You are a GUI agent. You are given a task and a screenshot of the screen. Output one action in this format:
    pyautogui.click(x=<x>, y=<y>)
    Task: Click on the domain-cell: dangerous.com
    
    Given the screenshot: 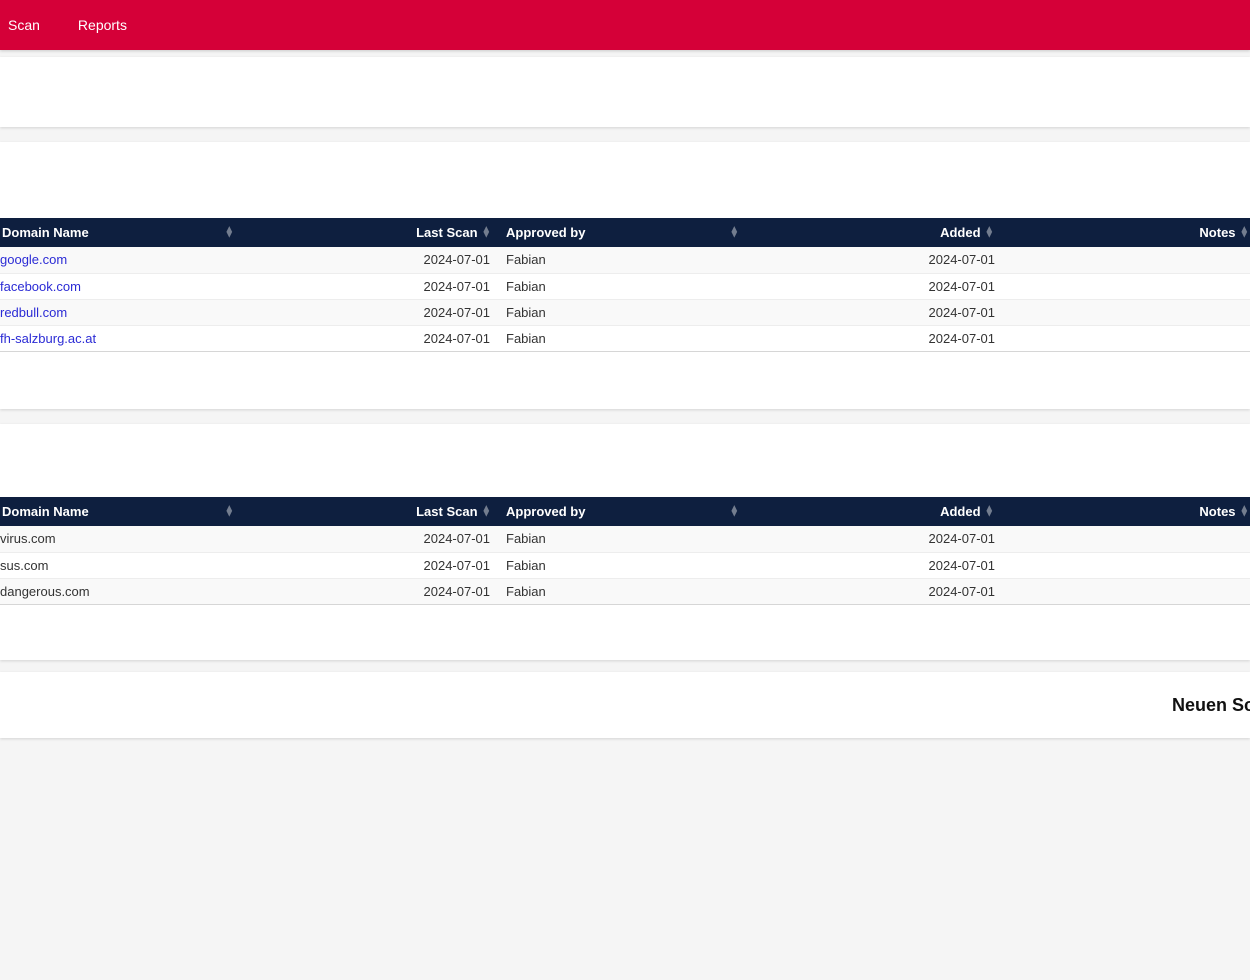 What is the action you would take?
    pyautogui.click(x=120, y=591)
    